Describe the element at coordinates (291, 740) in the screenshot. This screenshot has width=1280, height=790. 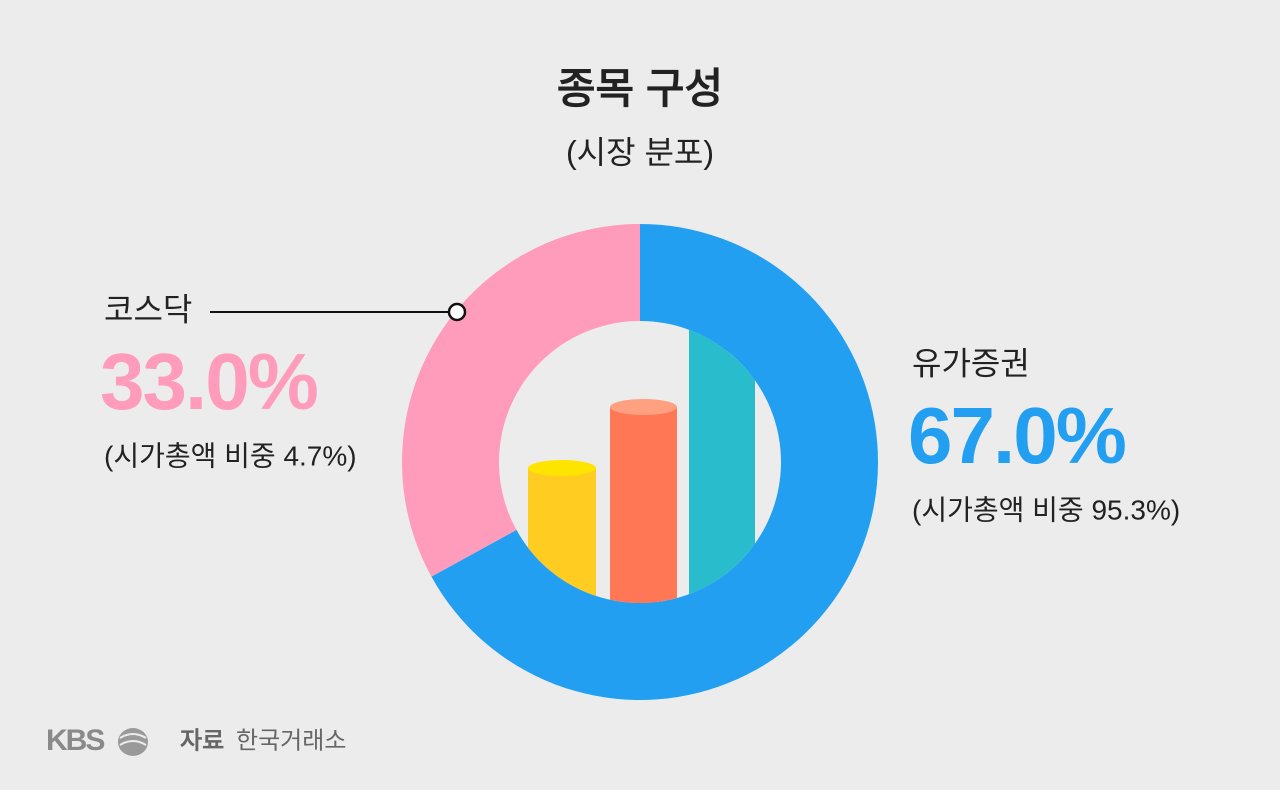
I see `source: 한국거래소` at that location.